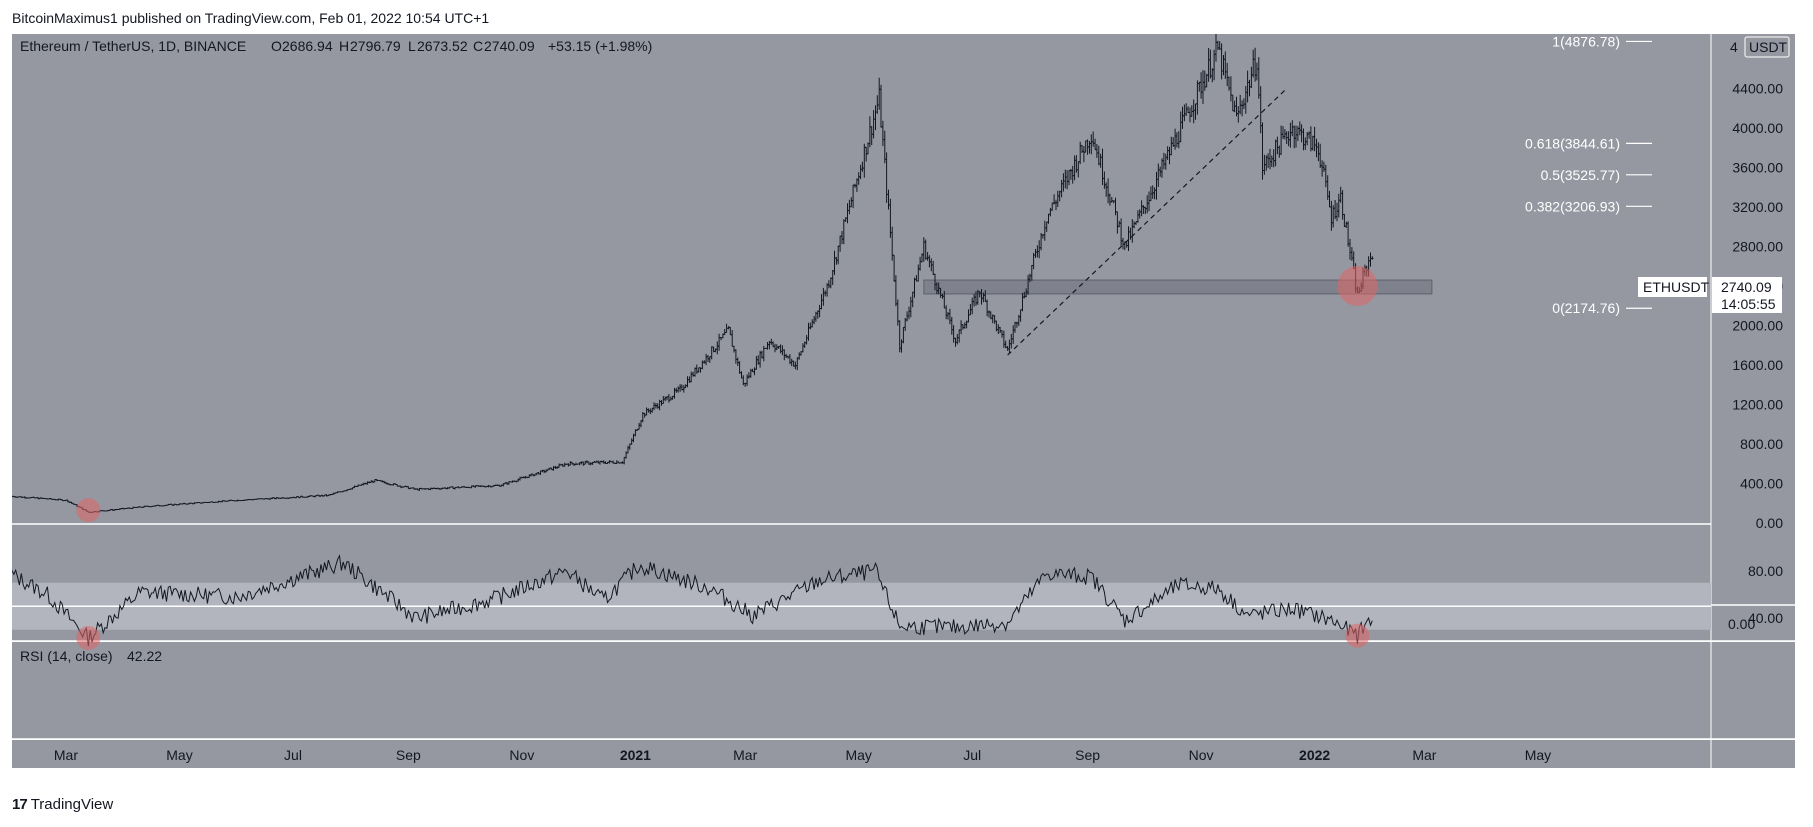 This screenshot has height=827, width=1813. What do you see at coordinates (1769, 523) in the screenshot?
I see `price-axis-tick: 0.00` at bounding box center [1769, 523].